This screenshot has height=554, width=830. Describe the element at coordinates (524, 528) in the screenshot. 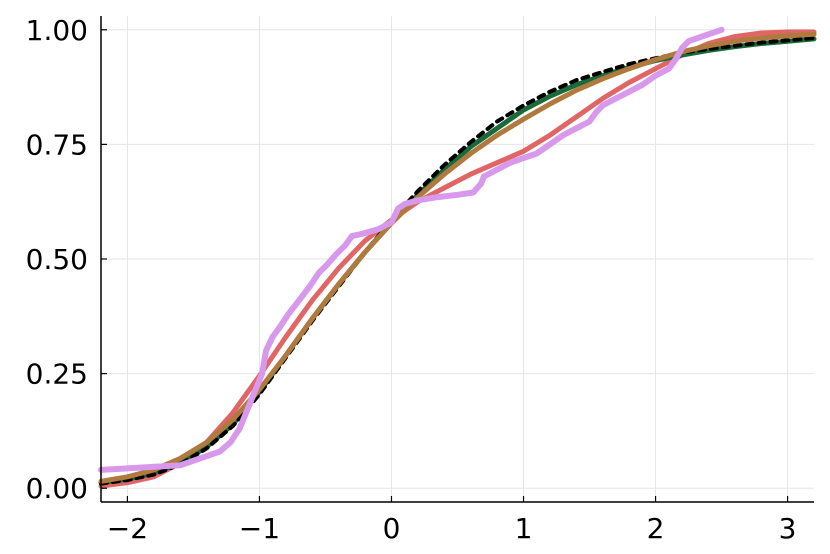

I see `x-tick-label-3: 1` at that location.